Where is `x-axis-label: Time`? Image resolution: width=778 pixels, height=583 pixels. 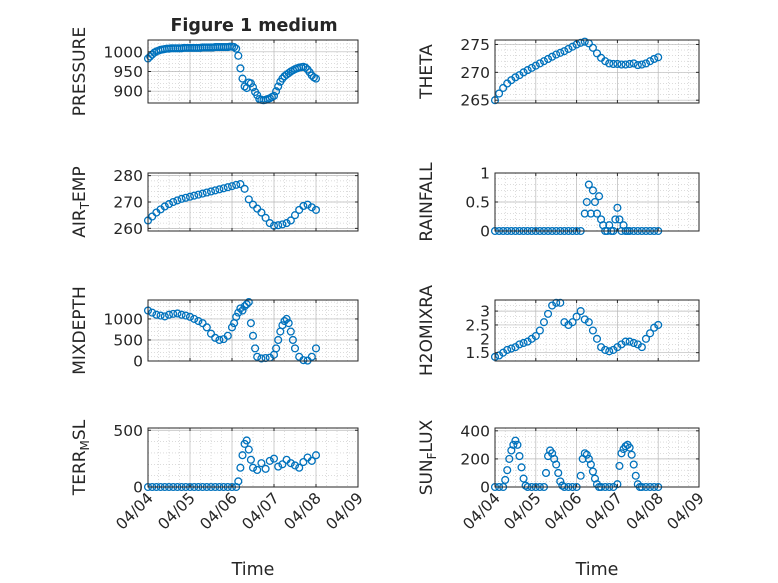
x-axis-label: Time is located at coordinates (253, 570).